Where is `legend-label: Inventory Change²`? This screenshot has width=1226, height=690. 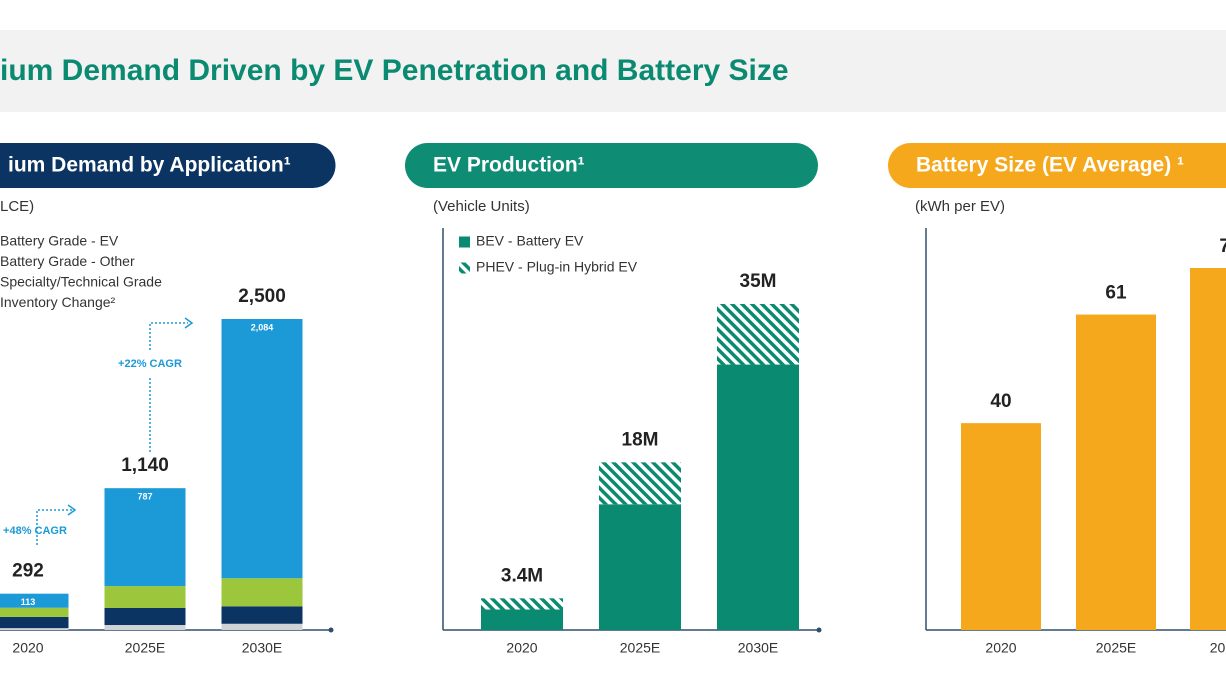
legend-label: Inventory Change² is located at coordinates (58, 302).